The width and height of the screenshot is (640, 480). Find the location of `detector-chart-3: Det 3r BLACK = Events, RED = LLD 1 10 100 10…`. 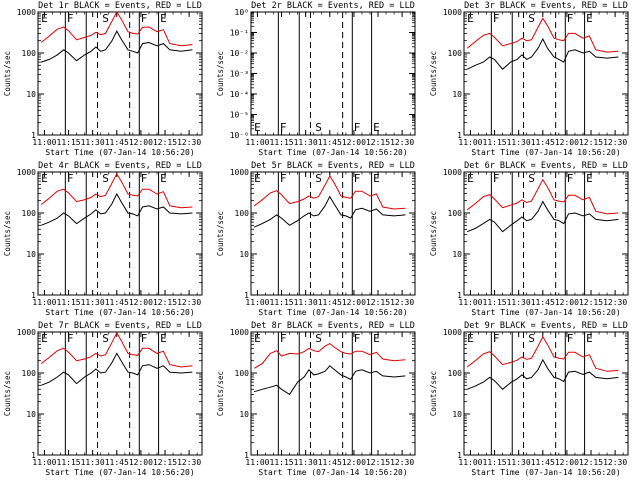

detector-chart-3: Det 3r BLACK = Events, RED = LLD 1 10 100 10… is located at coordinates (529, 79).